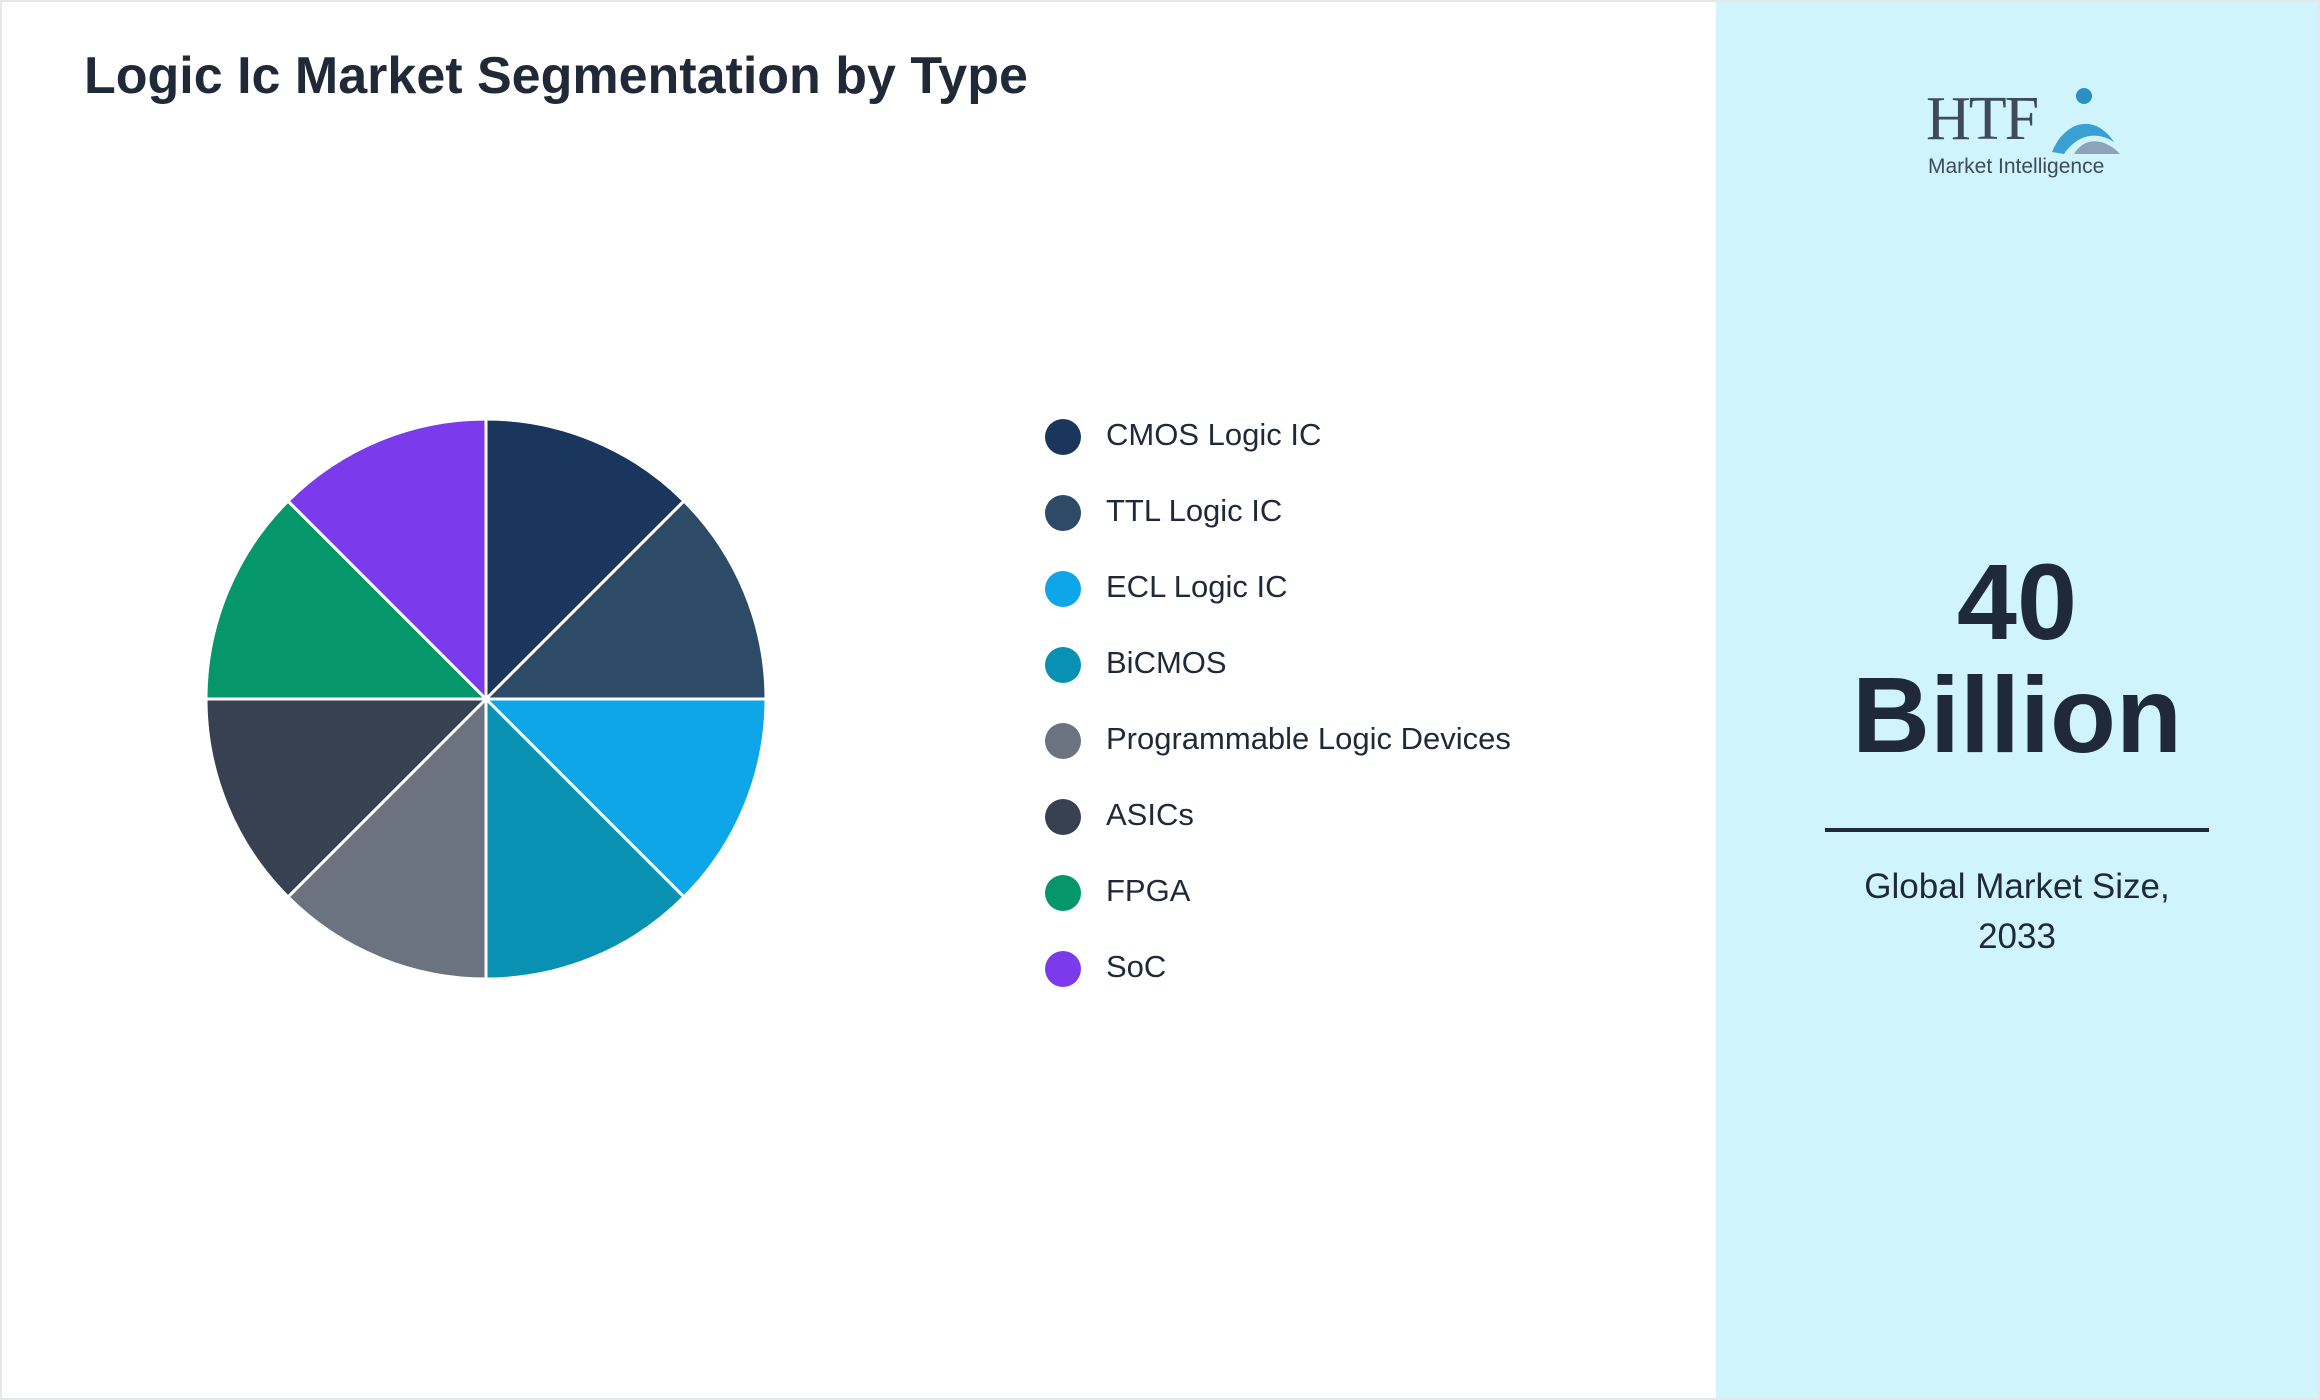  Describe the element at coordinates (1150, 814) in the screenshot. I see `legend-label: ASICs` at that location.